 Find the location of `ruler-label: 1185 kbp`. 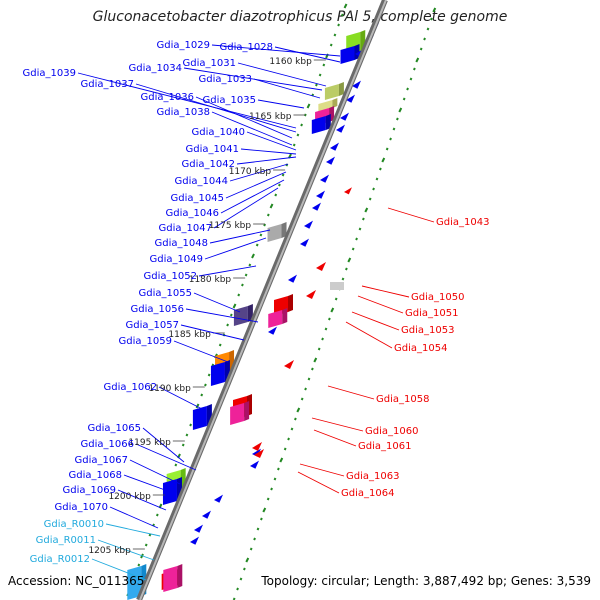

ruler-label: 1185 kbp is located at coordinates (189, 335).